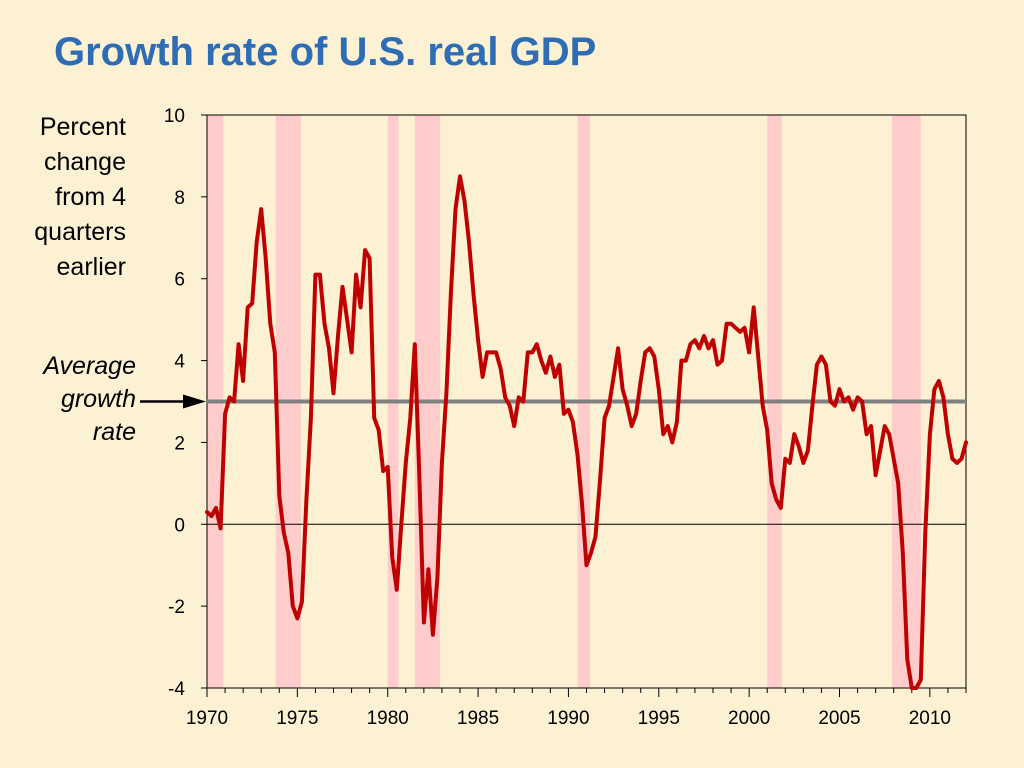  Describe the element at coordinates (478, 718) in the screenshot. I see `x-tick-label: 1985` at that location.